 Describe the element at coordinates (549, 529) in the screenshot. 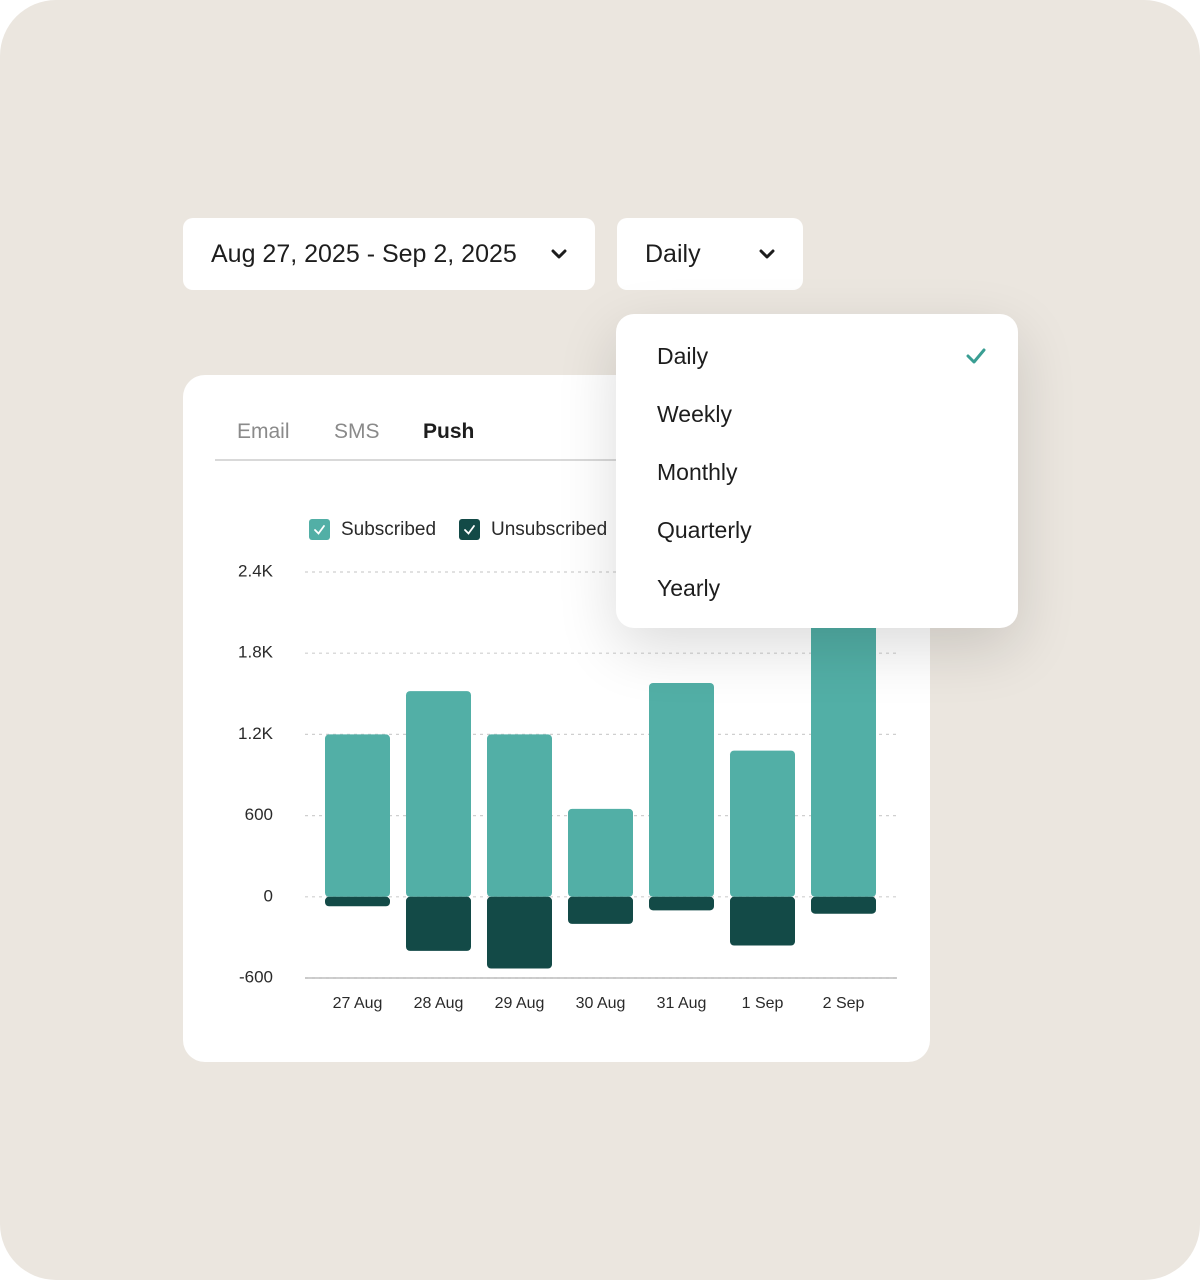

I see `legend-label: Unsubscribed` at that location.